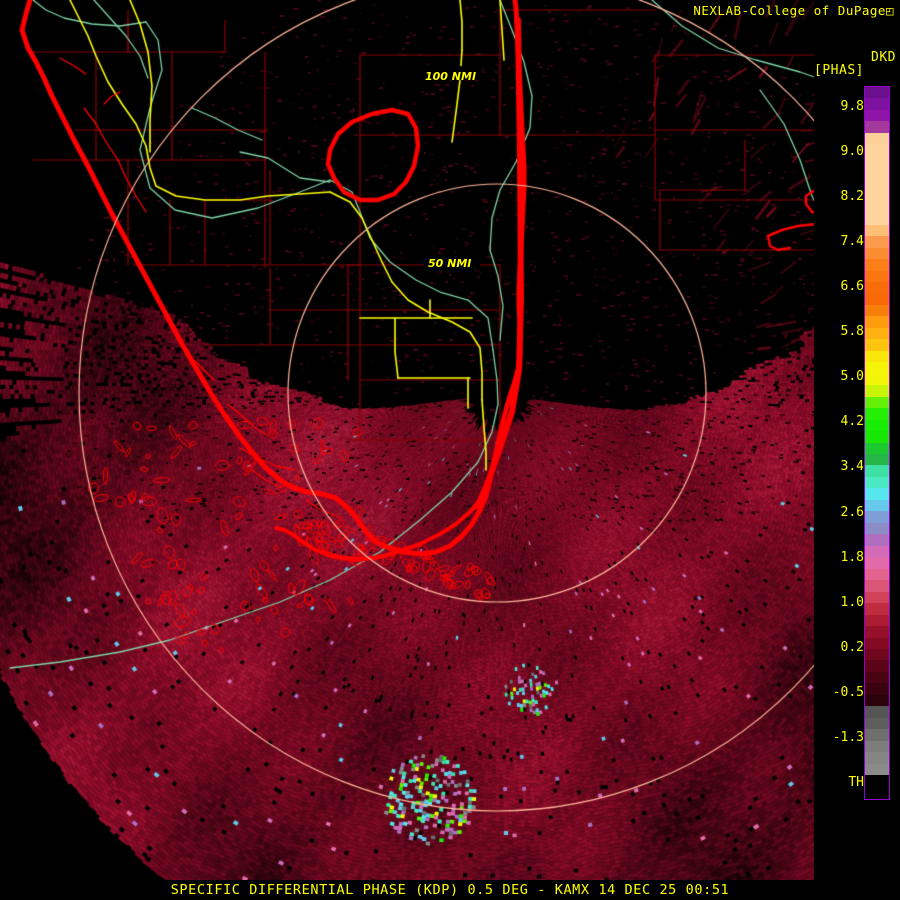  I want to click on colorbar-gradient, so click(877, 443).